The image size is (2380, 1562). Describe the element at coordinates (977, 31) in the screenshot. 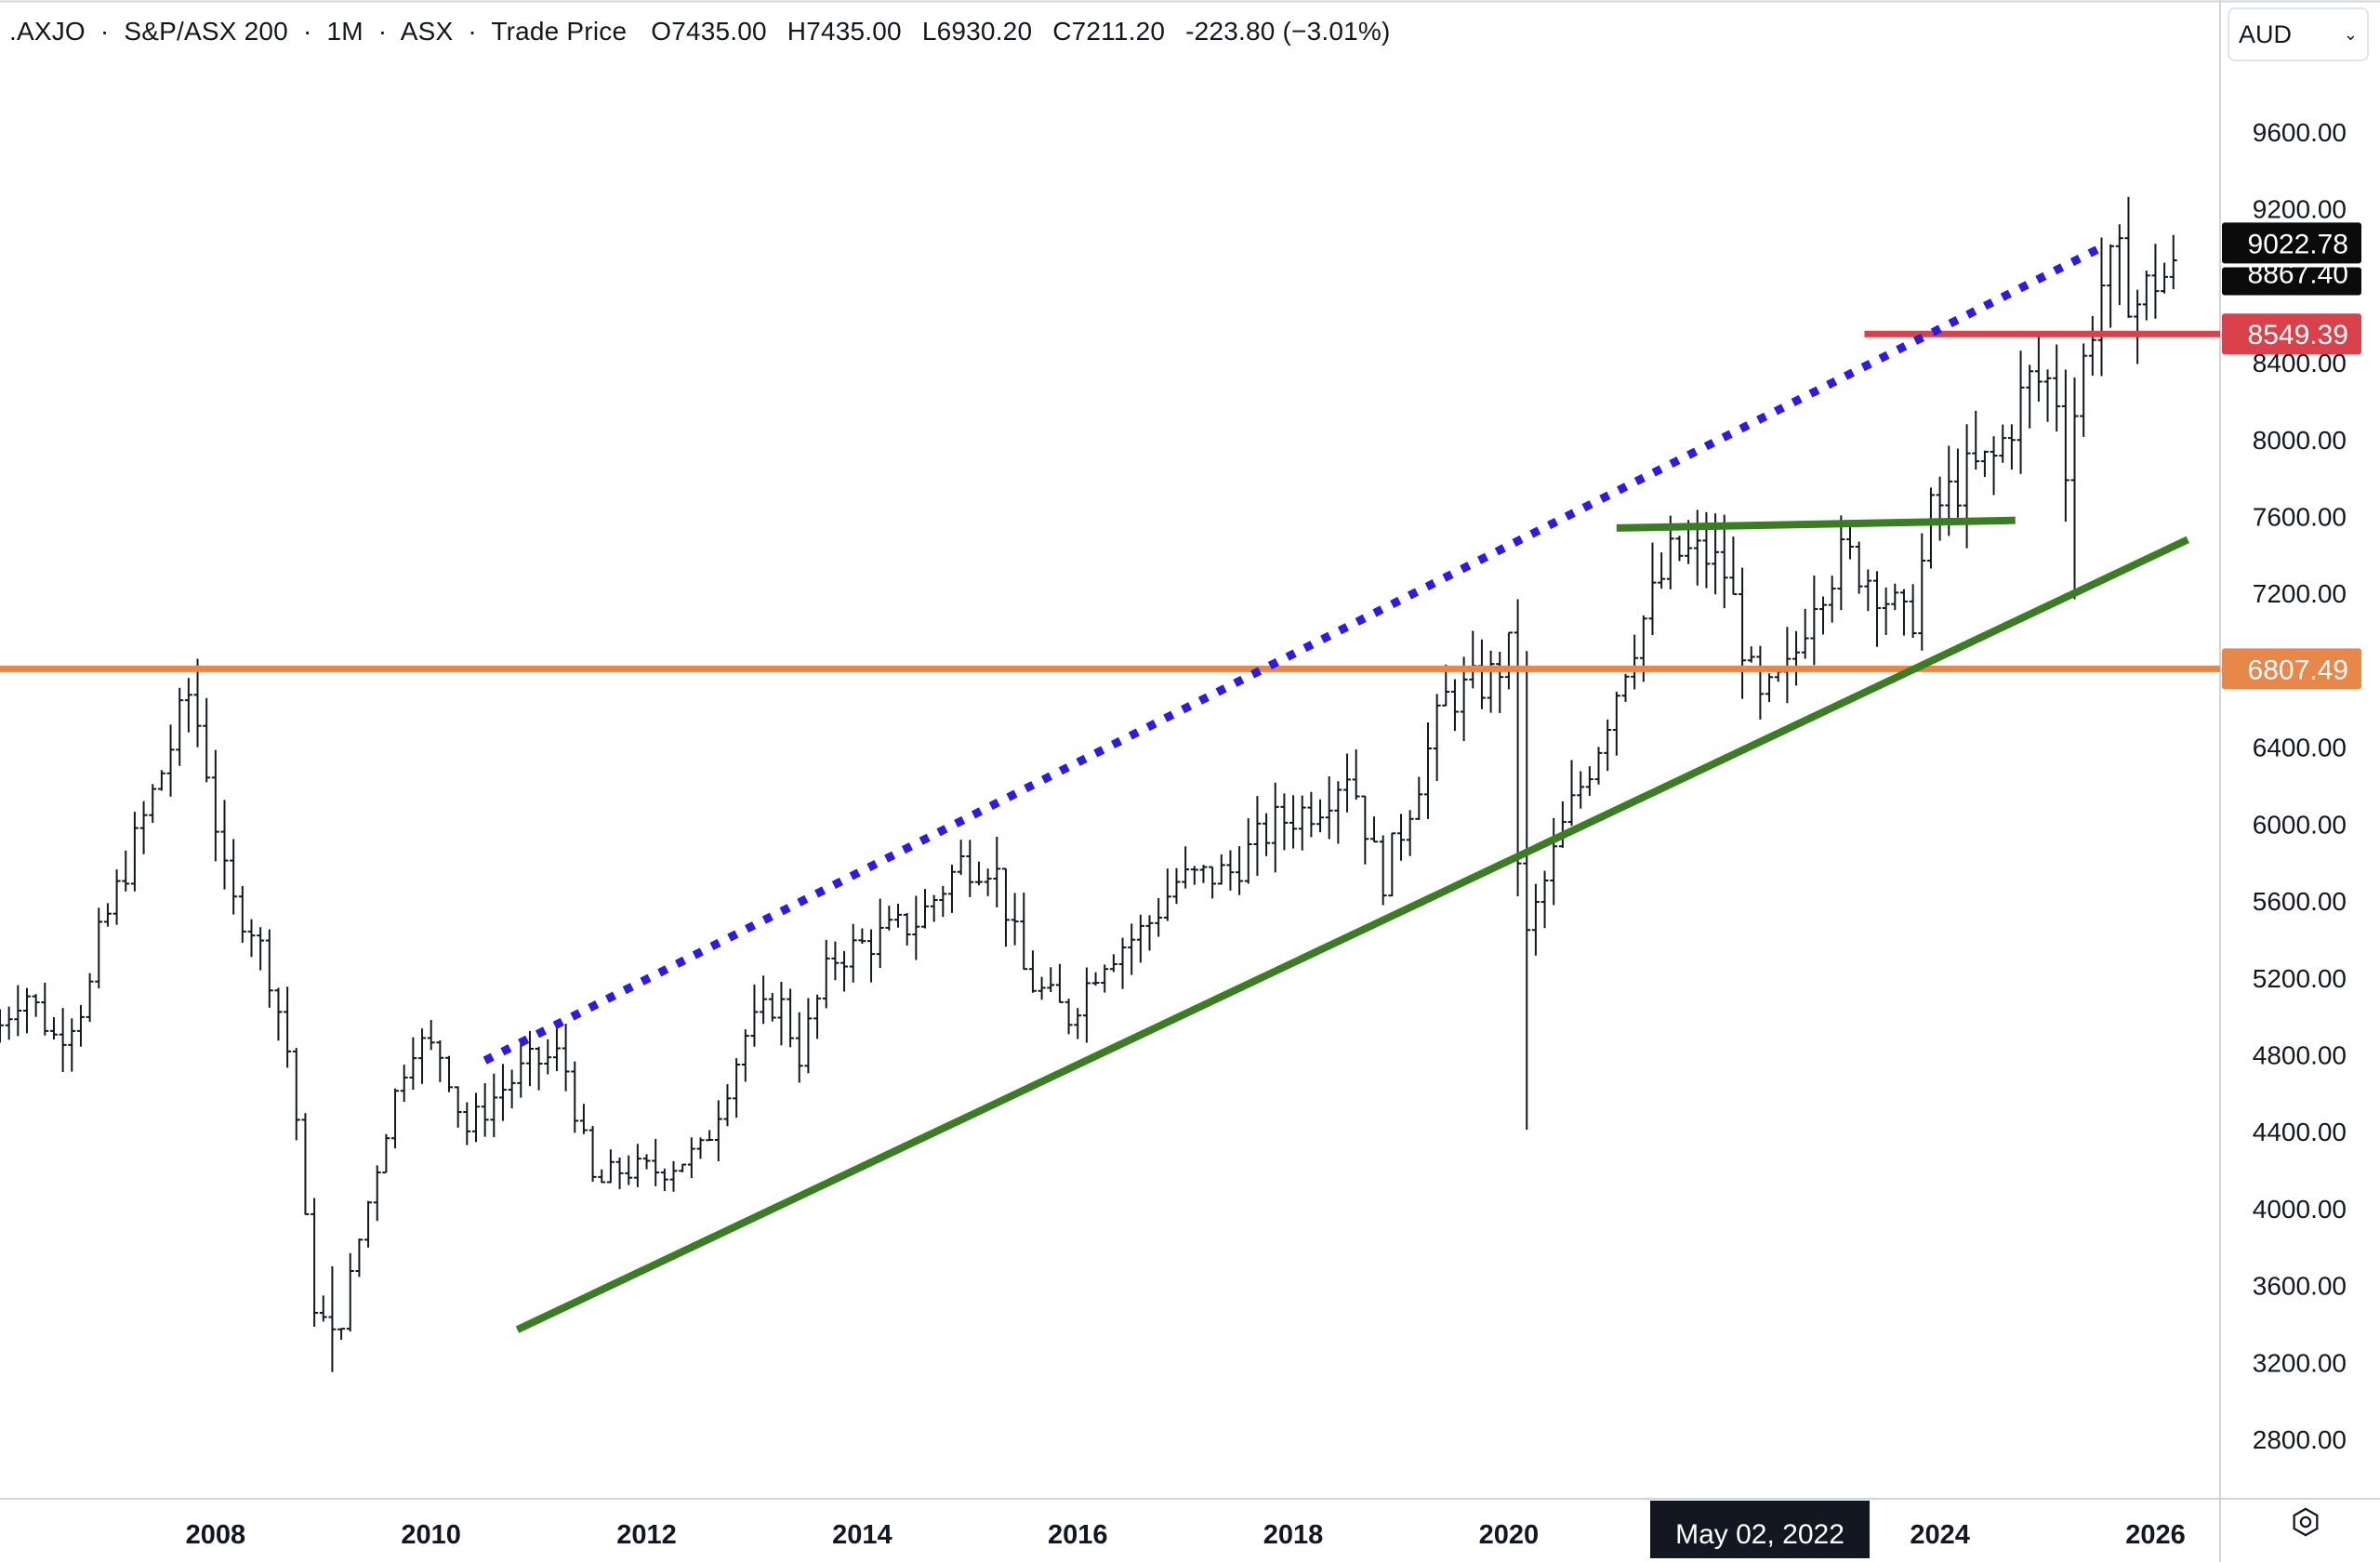

I see `low-value: L6930.20` at that location.